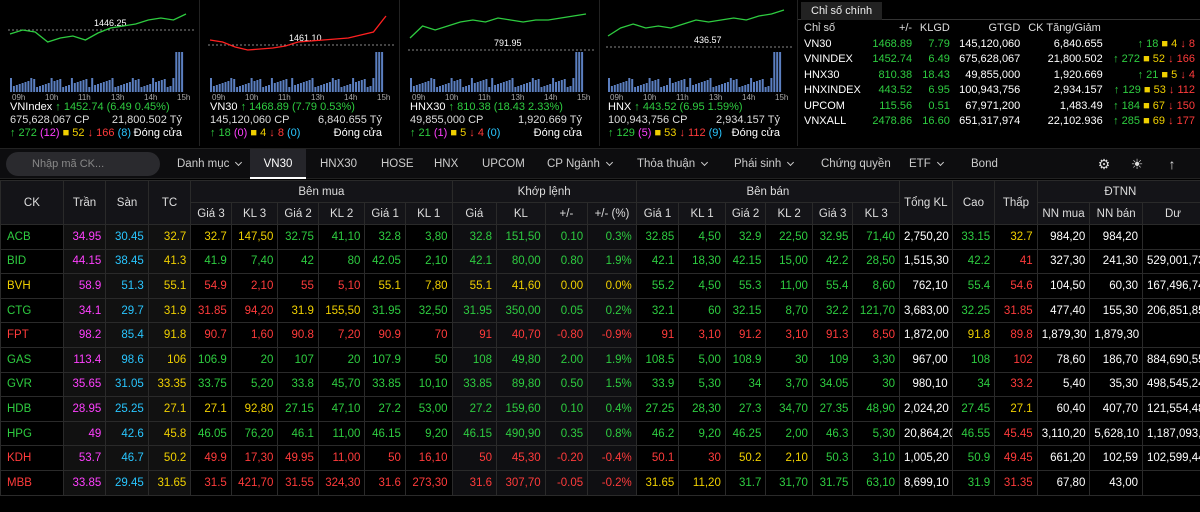 This screenshot has width=1200, height=512. What do you see at coordinates (474, 213) in the screenshot?
I see `sub-col-header: Giá` at bounding box center [474, 213].